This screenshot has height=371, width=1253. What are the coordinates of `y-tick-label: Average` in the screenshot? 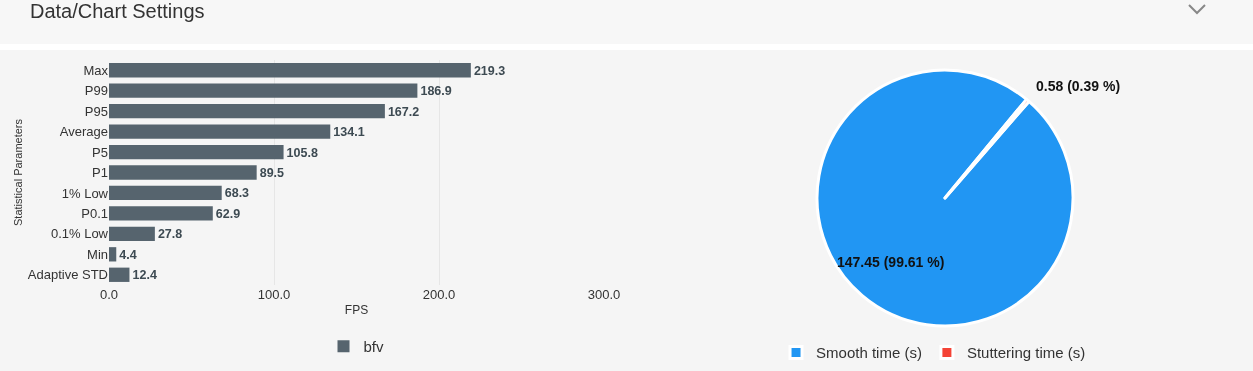 It's located at (83, 132).